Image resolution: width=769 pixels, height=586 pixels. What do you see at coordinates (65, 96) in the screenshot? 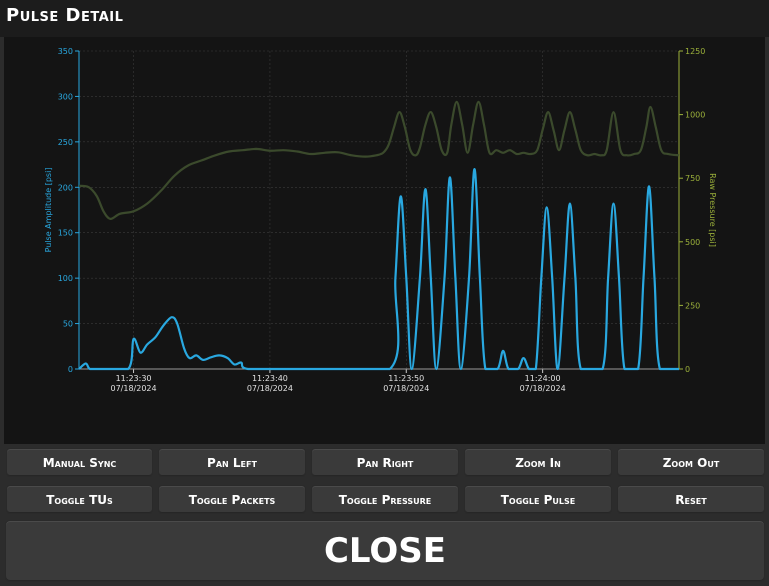
I see `left-axis-tick-label: 300` at bounding box center [65, 96].